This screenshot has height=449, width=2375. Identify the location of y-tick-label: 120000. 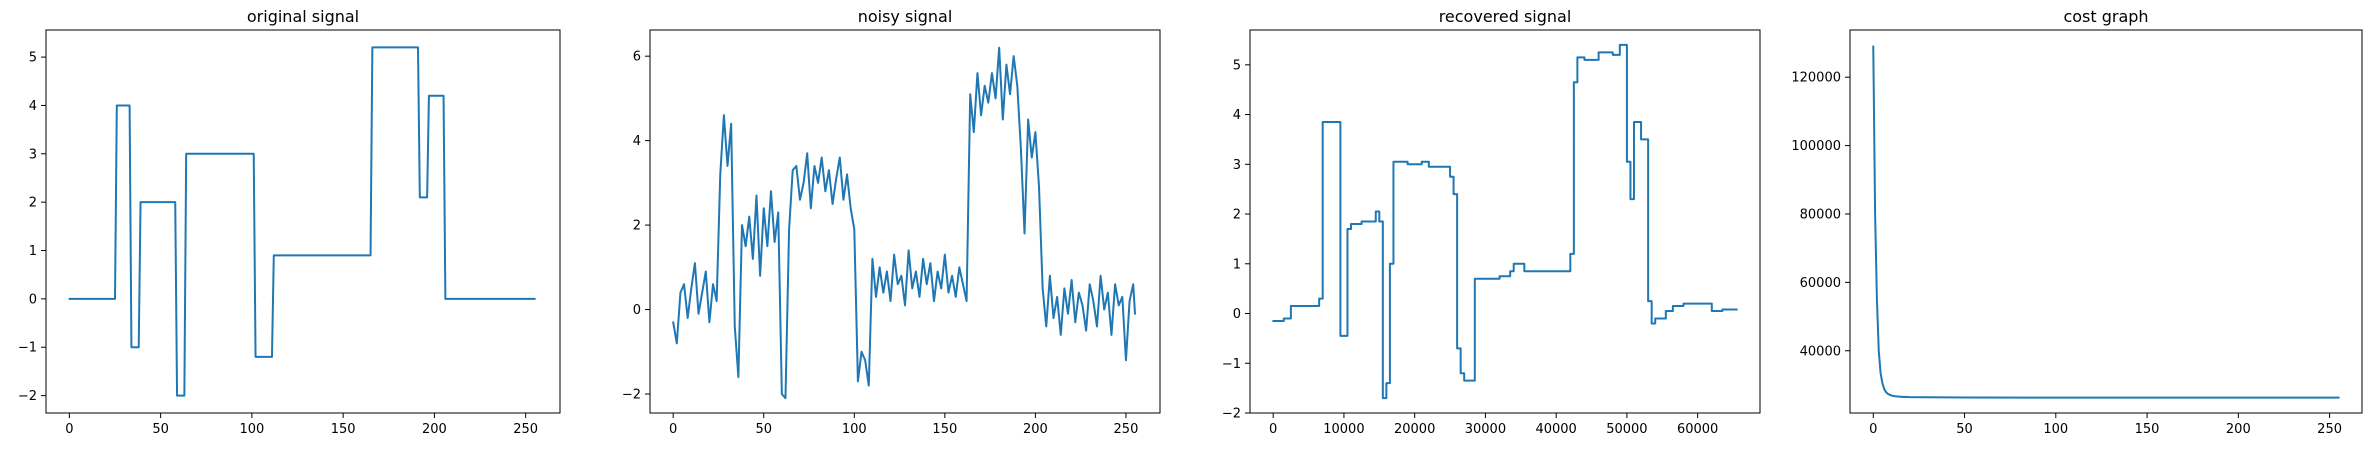
(1816, 78).